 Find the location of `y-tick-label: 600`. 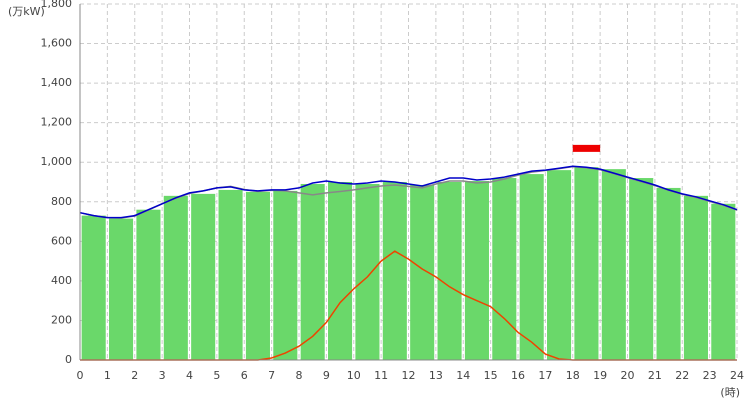

y-tick-label: 600 is located at coordinates (61, 240).